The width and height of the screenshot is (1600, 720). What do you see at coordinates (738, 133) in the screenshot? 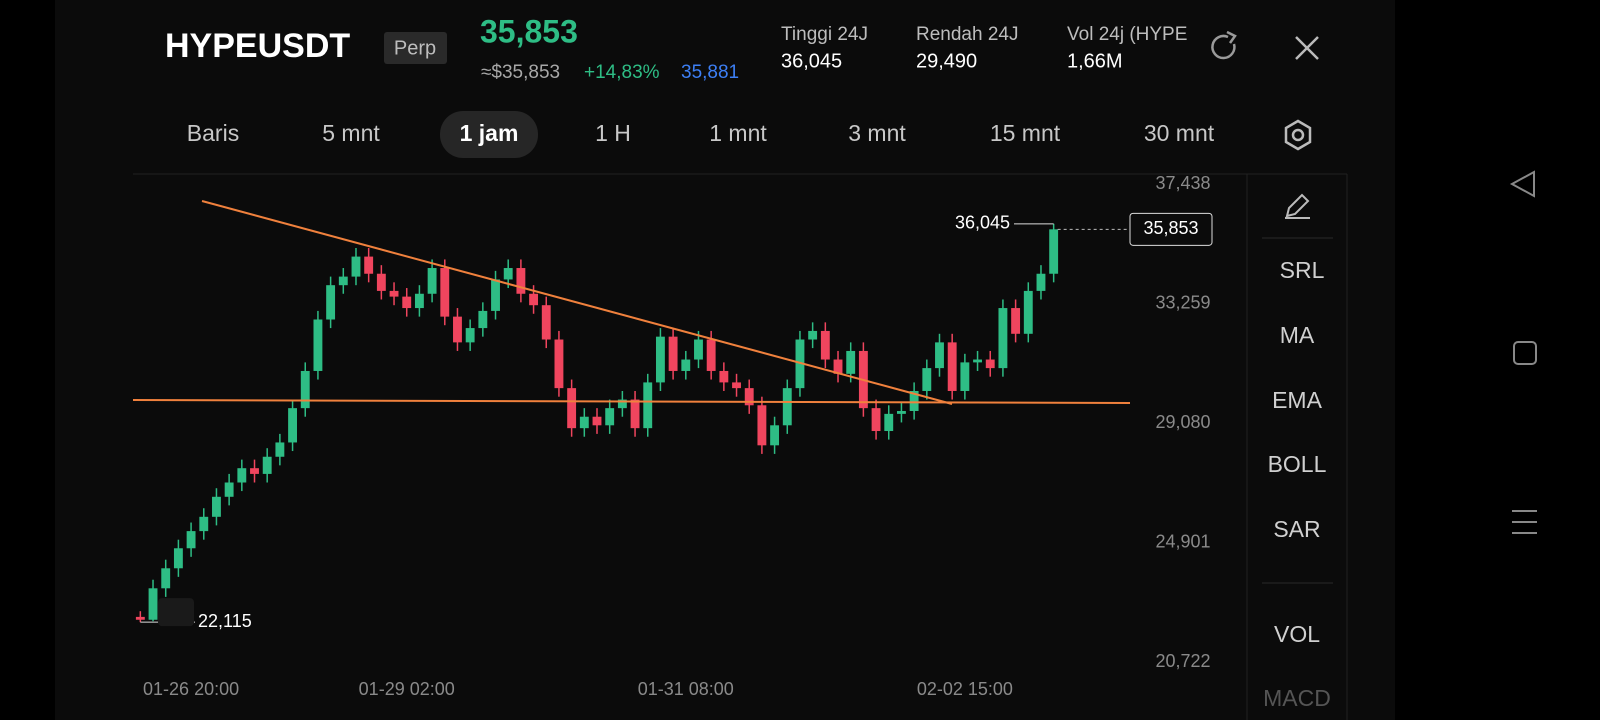
I see `tab: 1 mnt` at bounding box center [738, 133].